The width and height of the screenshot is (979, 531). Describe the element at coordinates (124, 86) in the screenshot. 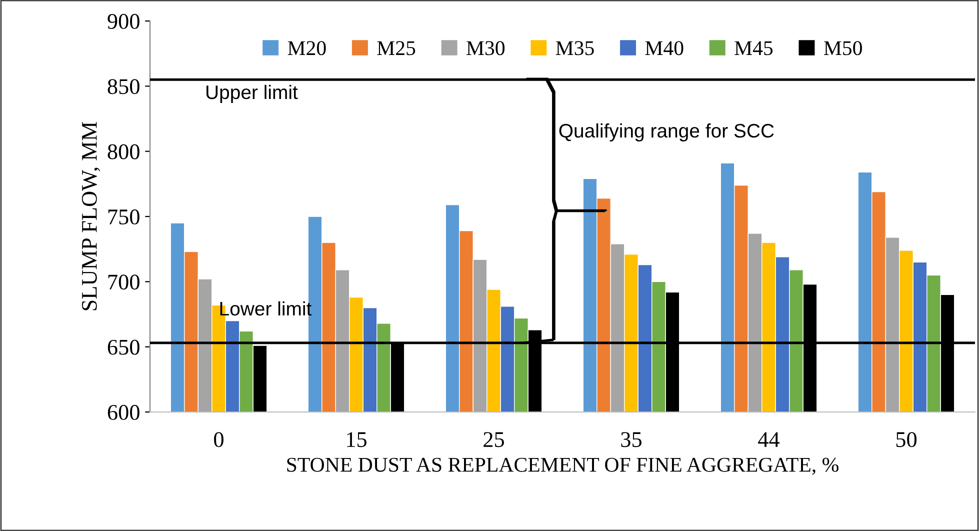

I see `y-tick-label: 850` at that location.